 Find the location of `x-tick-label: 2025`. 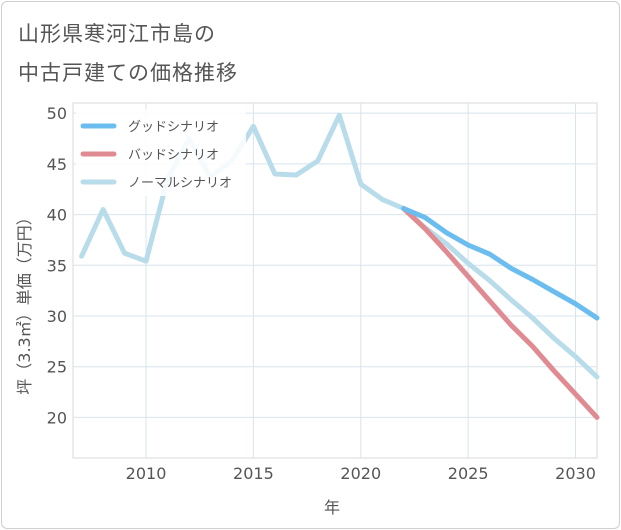

x-tick-label: 2025 is located at coordinates (468, 473).